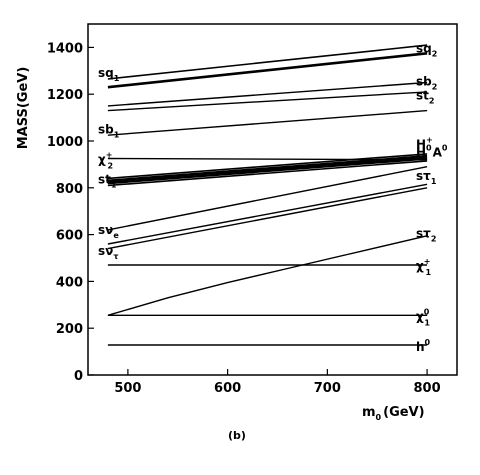 The width and height of the screenshot is (480, 475). I want to click on curve-a0, so click(267, 171).